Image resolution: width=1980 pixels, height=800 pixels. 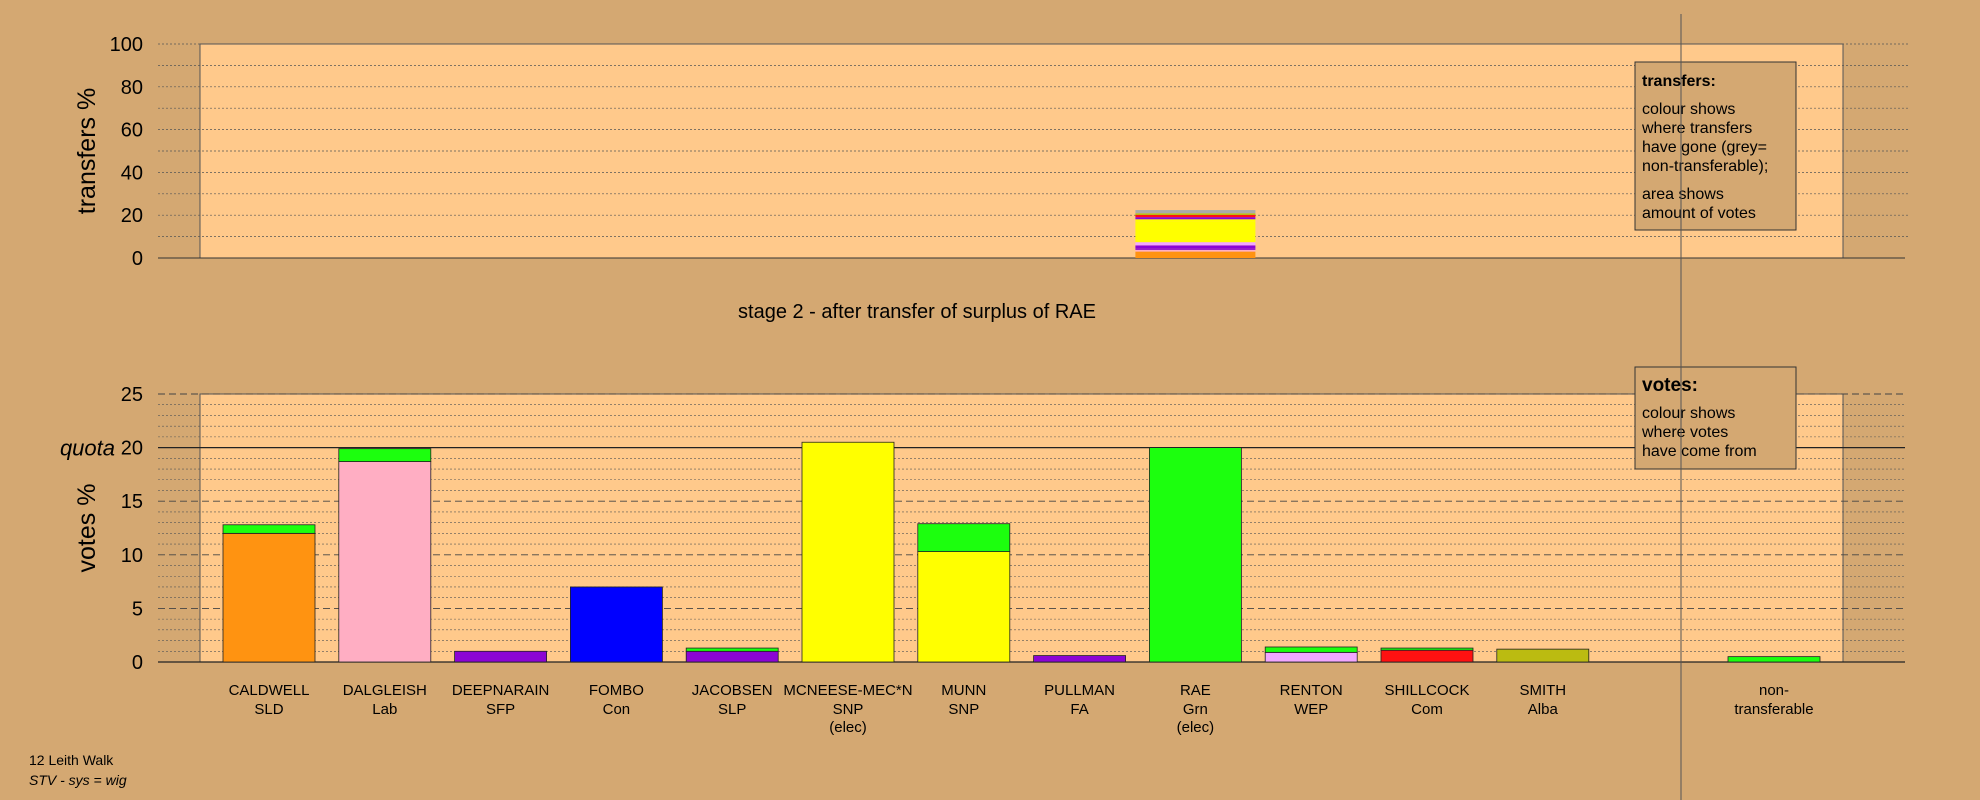 I want to click on votes-legend-line: colour shows, so click(x=1688, y=413).